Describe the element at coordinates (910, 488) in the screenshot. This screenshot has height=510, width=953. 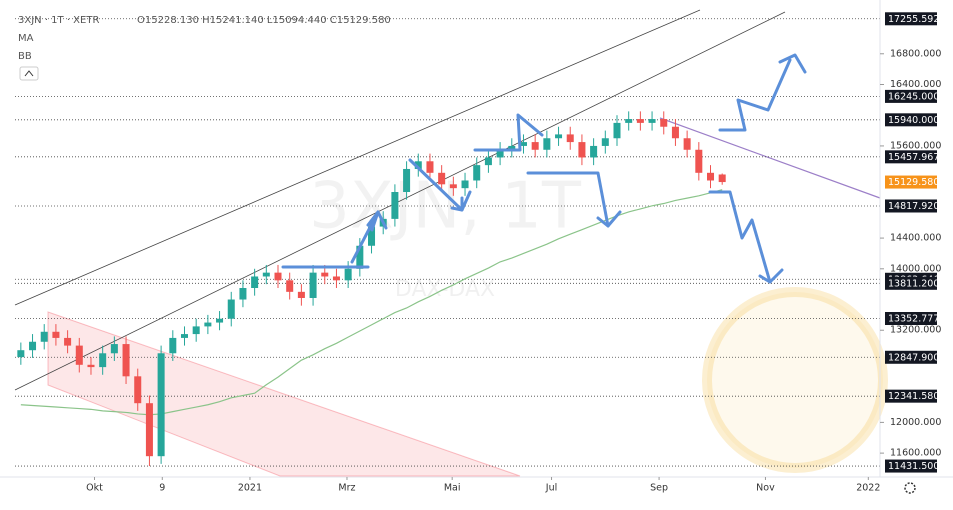
I see `settings-button` at that location.